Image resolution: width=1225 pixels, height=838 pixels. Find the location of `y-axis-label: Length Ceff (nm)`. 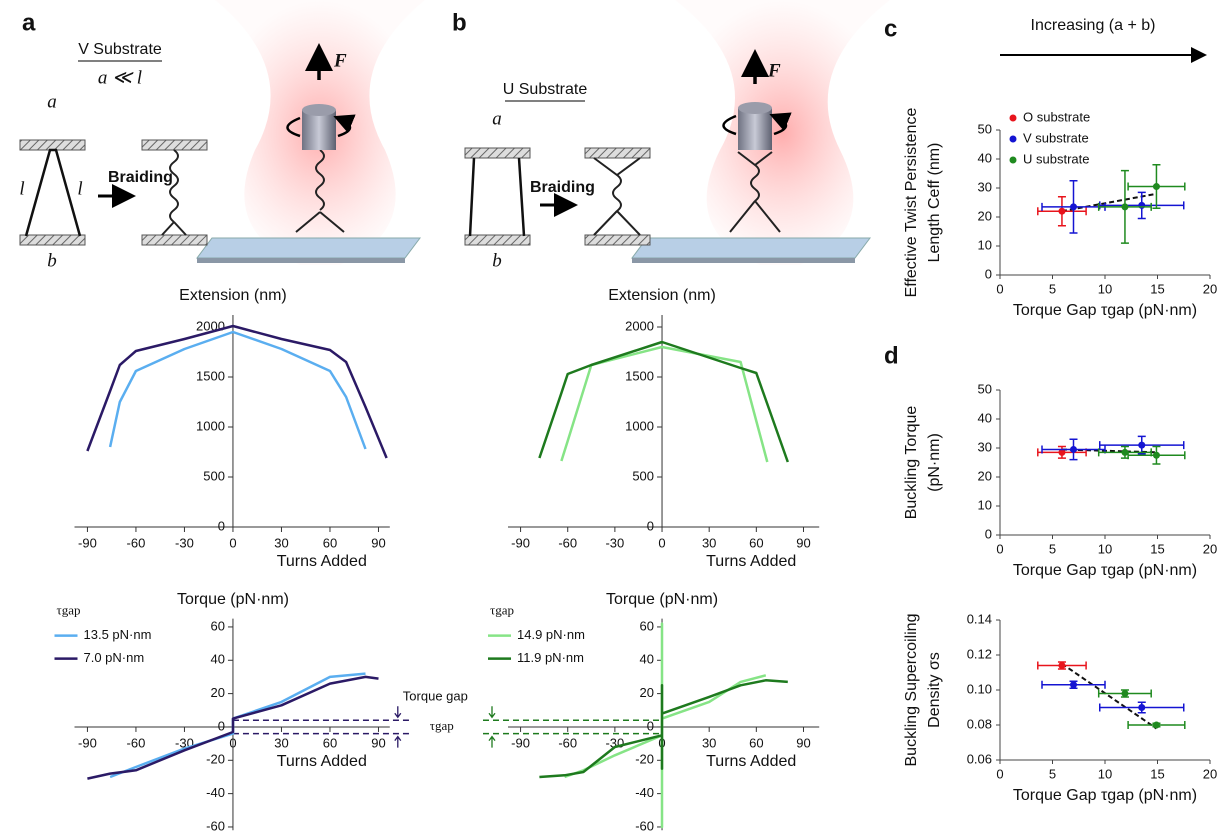

y-axis-label: Length Ceff (nm) is located at coordinates (934, 203).